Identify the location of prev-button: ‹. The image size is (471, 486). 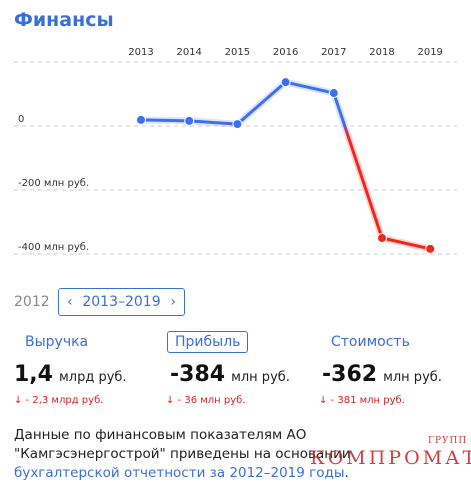
(70, 302).